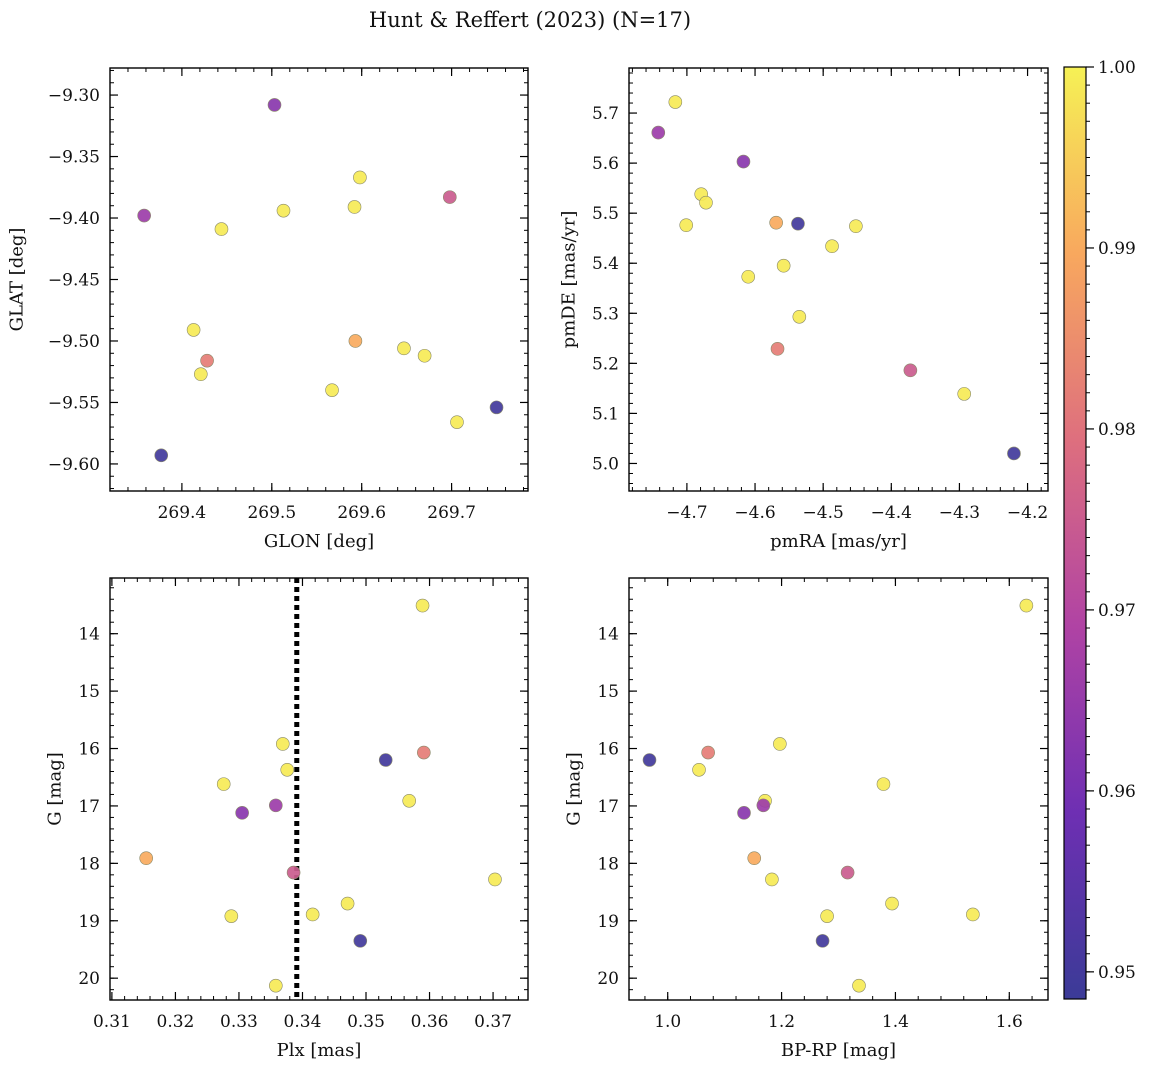 The image size is (1149, 1067). Describe the element at coordinates (74, 96) in the screenshot. I see `y-tick-label: −9.30` at that location.